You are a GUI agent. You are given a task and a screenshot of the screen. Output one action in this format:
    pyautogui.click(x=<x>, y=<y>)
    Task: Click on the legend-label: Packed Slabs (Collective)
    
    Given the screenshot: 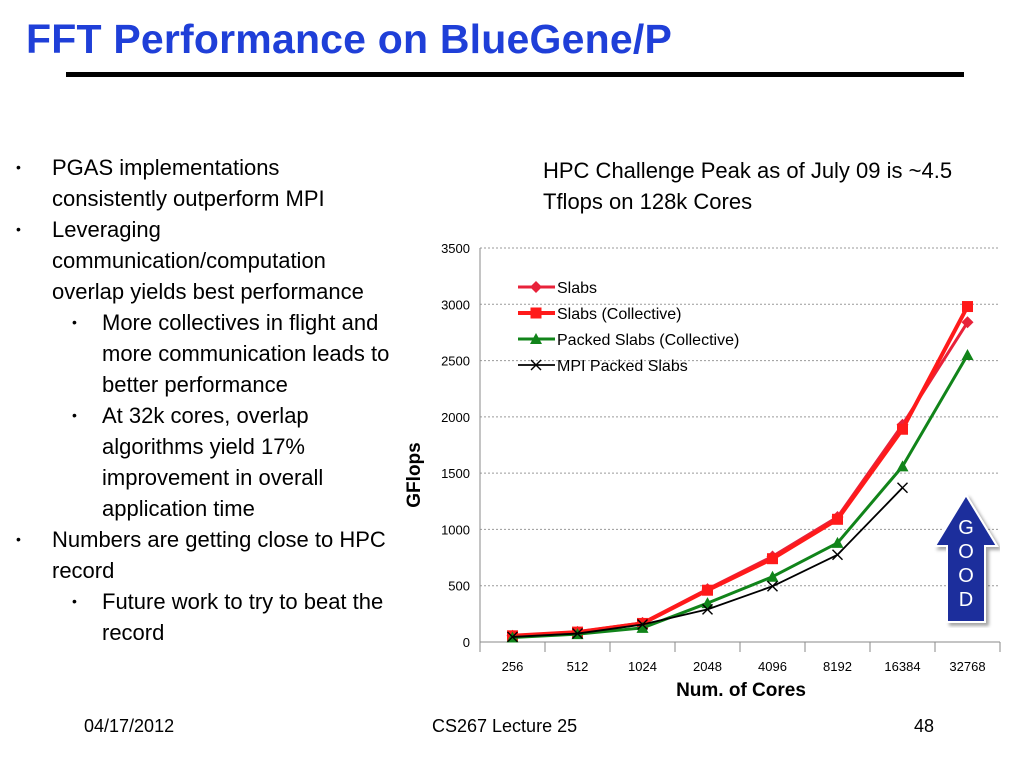 What is the action you would take?
    pyautogui.click(x=648, y=340)
    